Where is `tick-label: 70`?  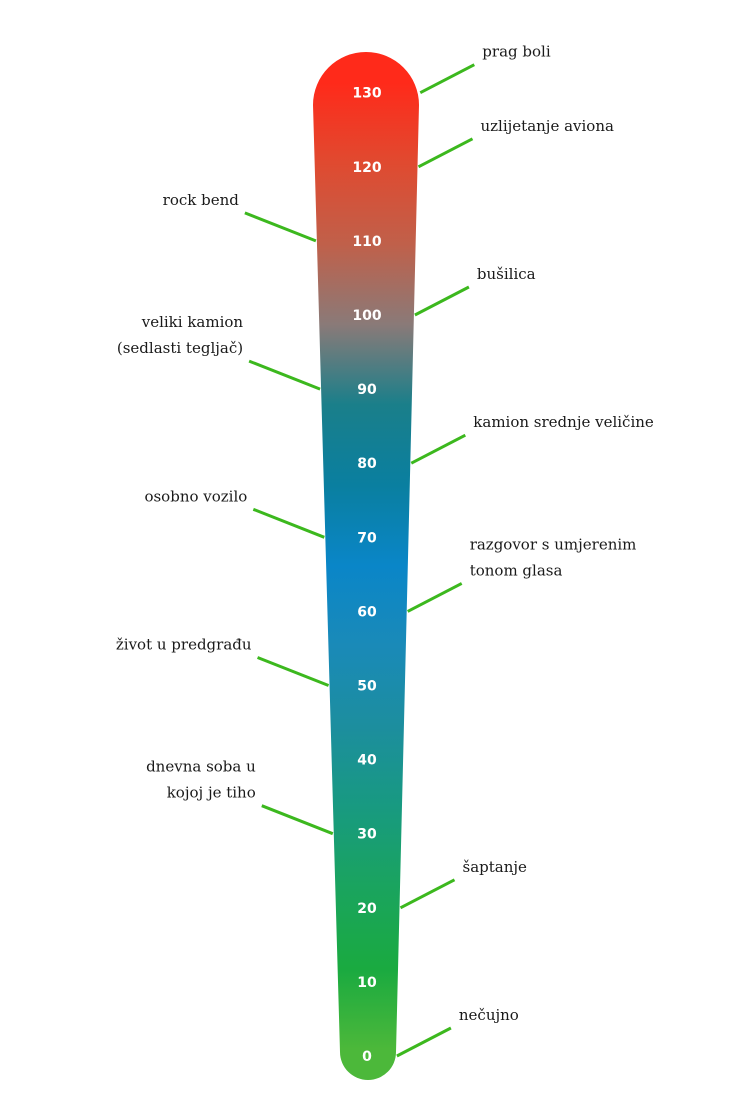
tick-label: 70 is located at coordinates (367, 538).